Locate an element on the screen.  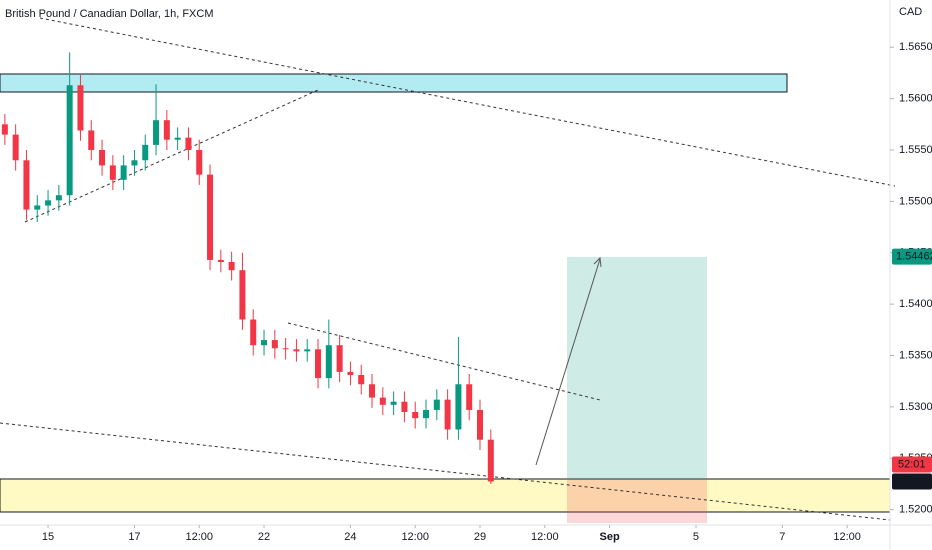
loss-zone is located at coordinates (637, 501).